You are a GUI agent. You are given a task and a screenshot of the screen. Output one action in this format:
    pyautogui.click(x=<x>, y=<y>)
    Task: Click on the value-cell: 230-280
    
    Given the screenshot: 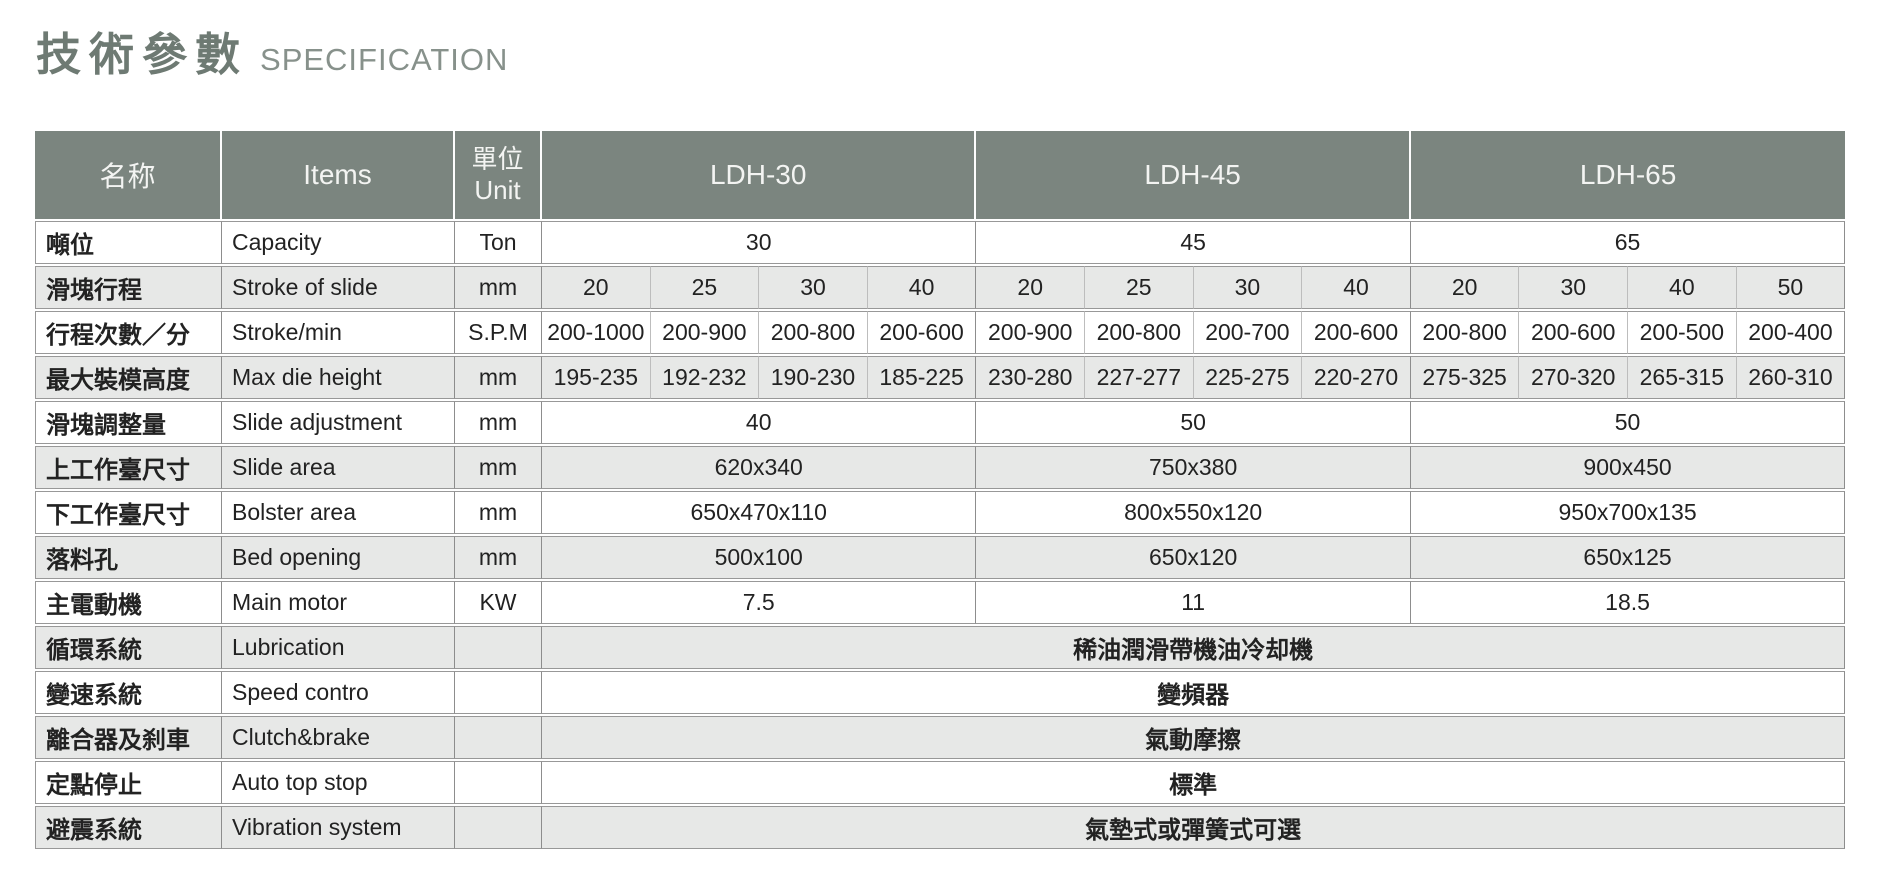 What is the action you would take?
    pyautogui.click(x=1031, y=377)
    